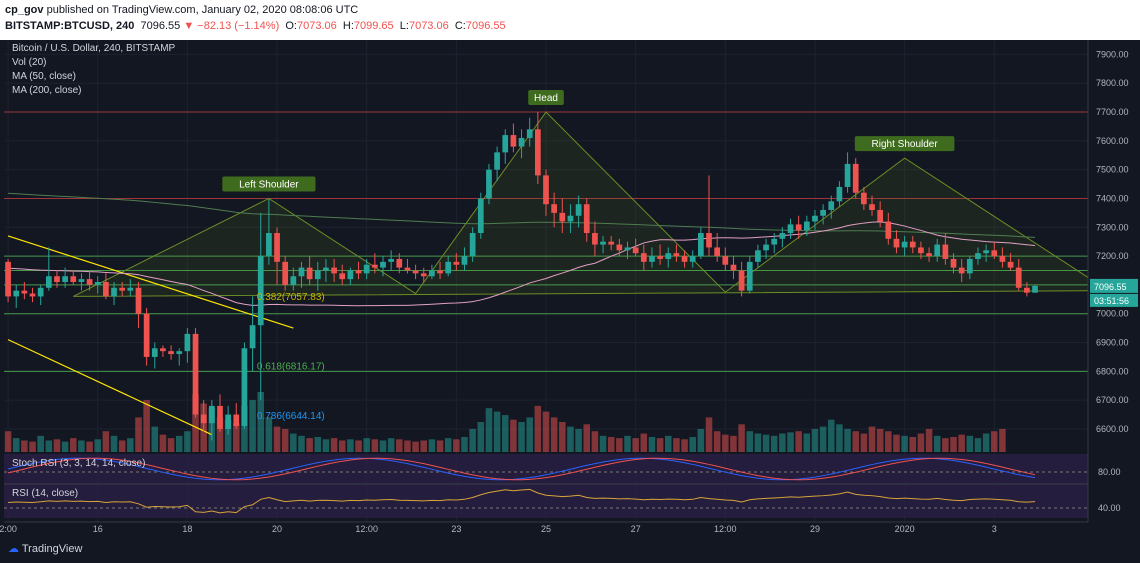 This screenshot has height=563, width=1140. What do you see at coordinates (485, 26) in the screenshot?
I see `close-value: 7096.55` at bounding box center [485, 26].